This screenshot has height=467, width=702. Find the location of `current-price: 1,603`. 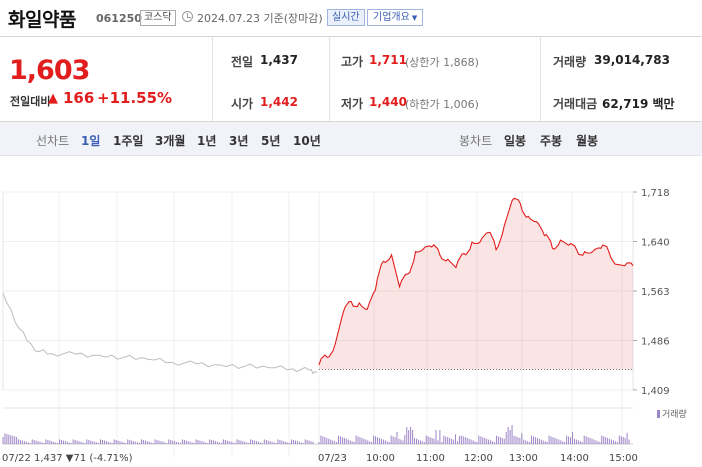

current-price: 1,603 is located at coordinates (49, 70).